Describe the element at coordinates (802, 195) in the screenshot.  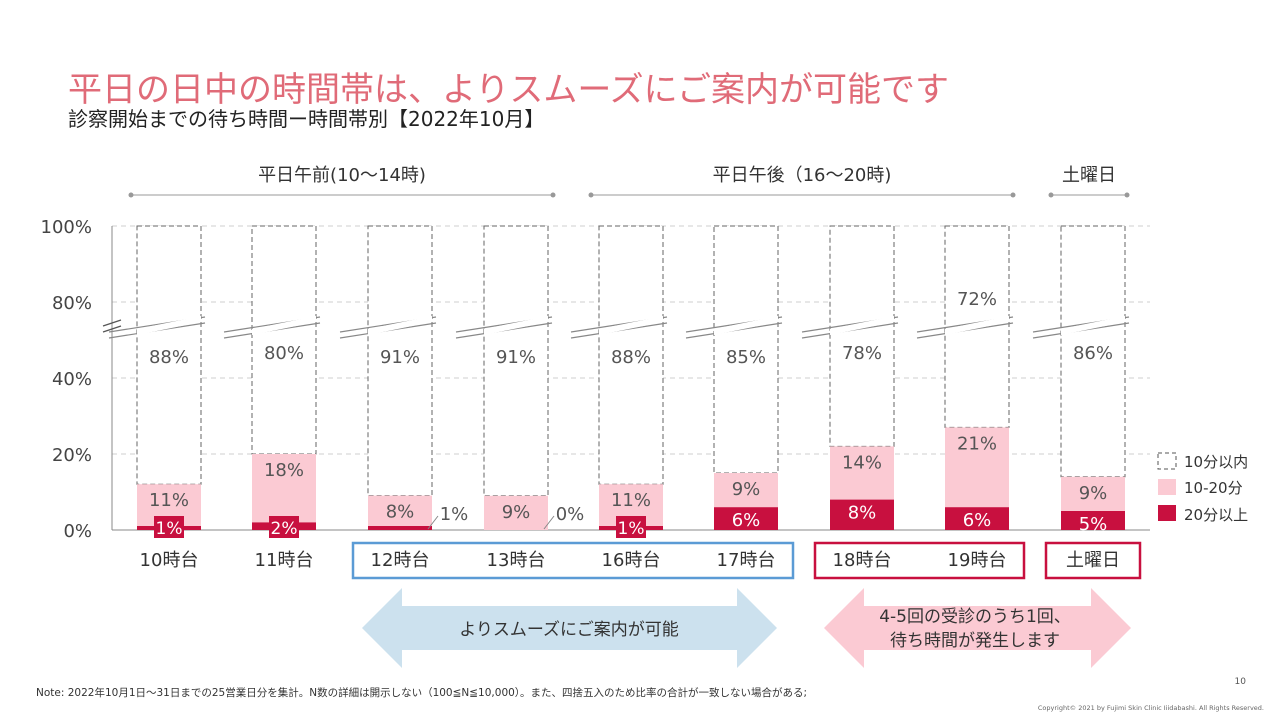
I see `group-bracket-weekday-pm` at that location.